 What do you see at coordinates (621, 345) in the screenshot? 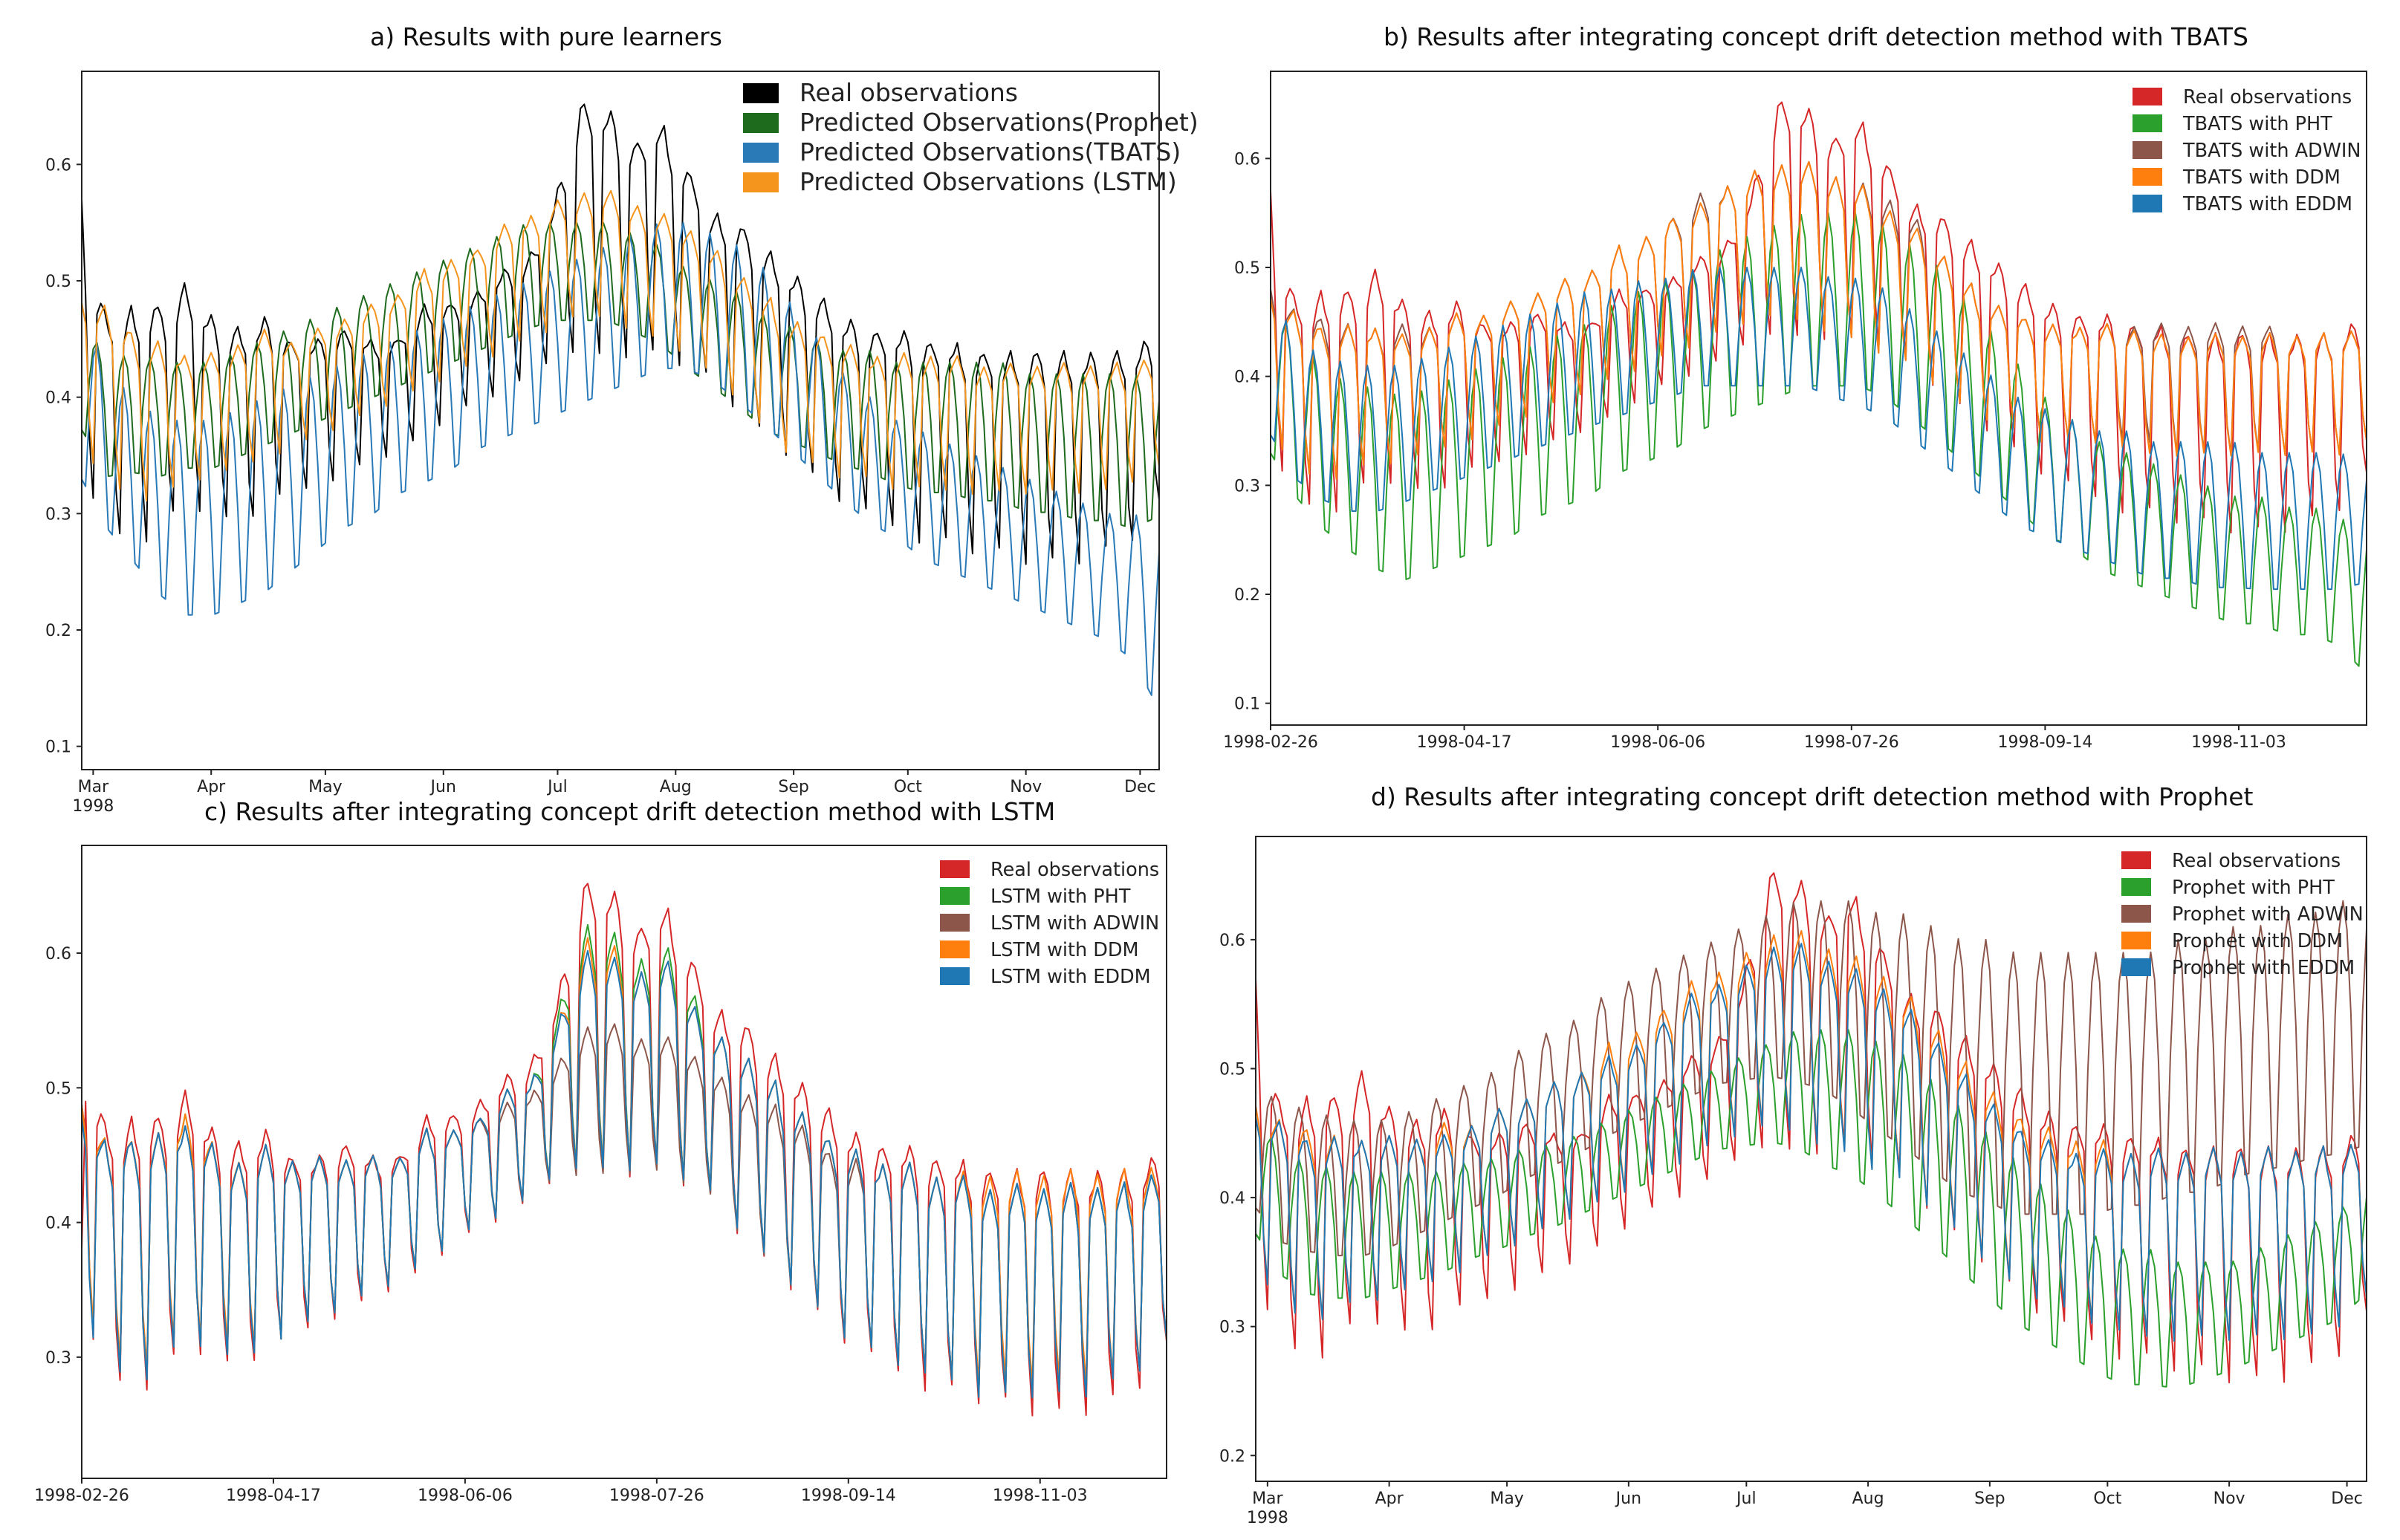
I see `series-line-predicted-observations-lstm` at bounding box center [621, 345].